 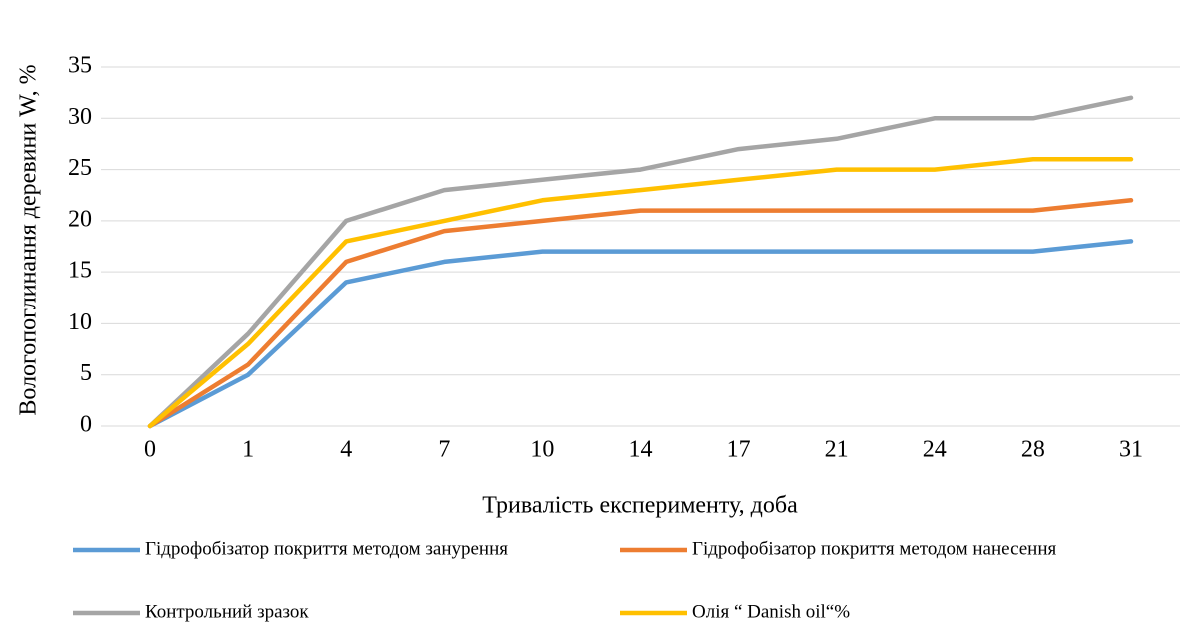 What do you see at coordinates (248, 450) in the screenshot?
I see `x-tick-label: 1` at bounding box center [248, 450].